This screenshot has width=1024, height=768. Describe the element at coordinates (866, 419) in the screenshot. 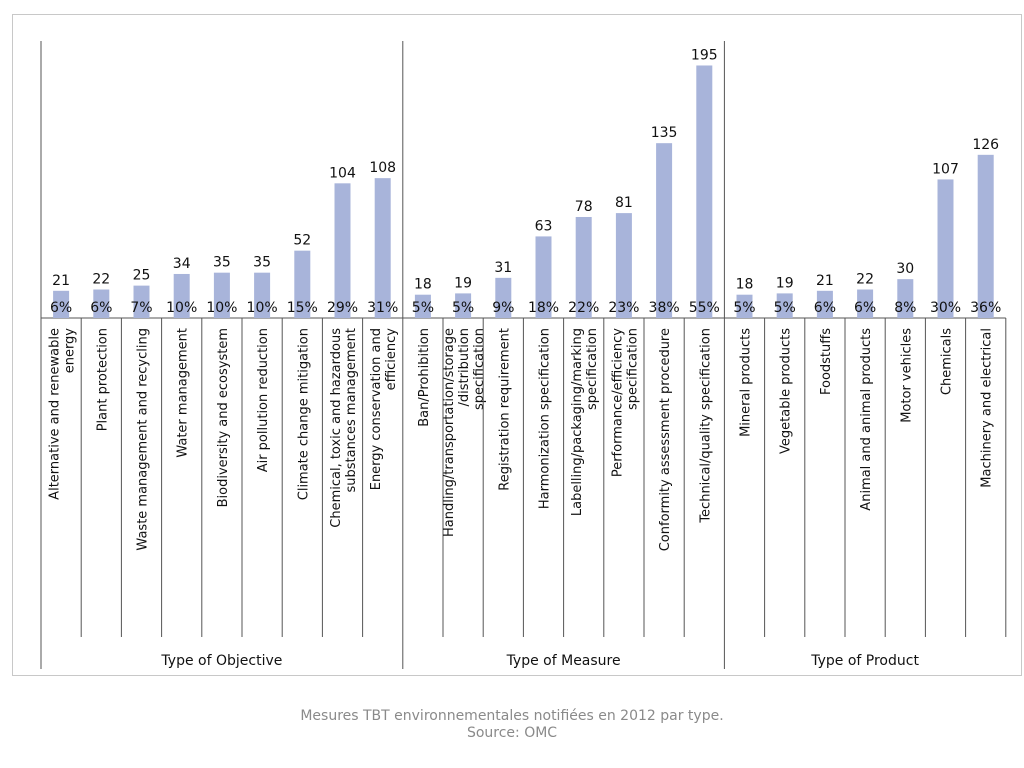

I see `category-label: Animal and animal products` at that location.